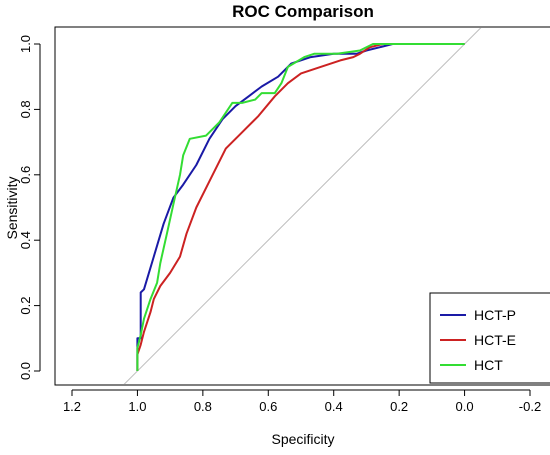 This screenshot has height=455, width=550. Describe the element at coordinates (203, 406) in the screenshot. I see `x-tick-label: 0.8` at that location.